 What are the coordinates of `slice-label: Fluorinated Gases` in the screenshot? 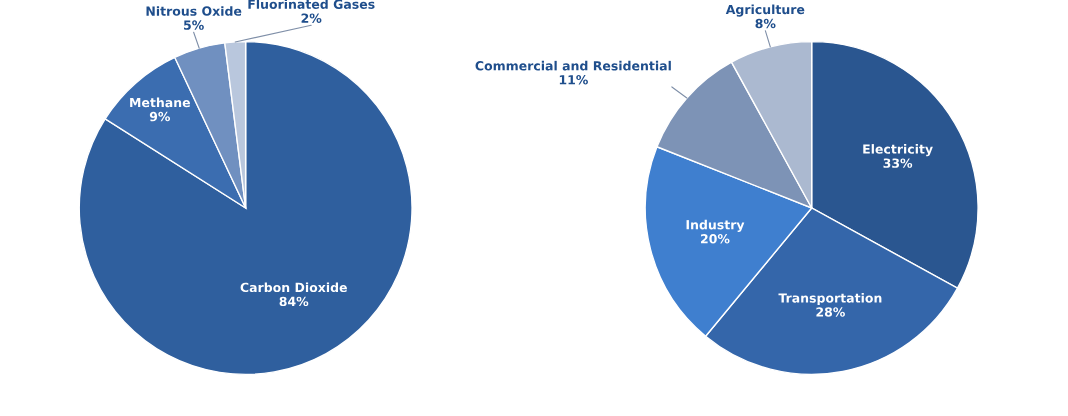 It's located at (311, 4).